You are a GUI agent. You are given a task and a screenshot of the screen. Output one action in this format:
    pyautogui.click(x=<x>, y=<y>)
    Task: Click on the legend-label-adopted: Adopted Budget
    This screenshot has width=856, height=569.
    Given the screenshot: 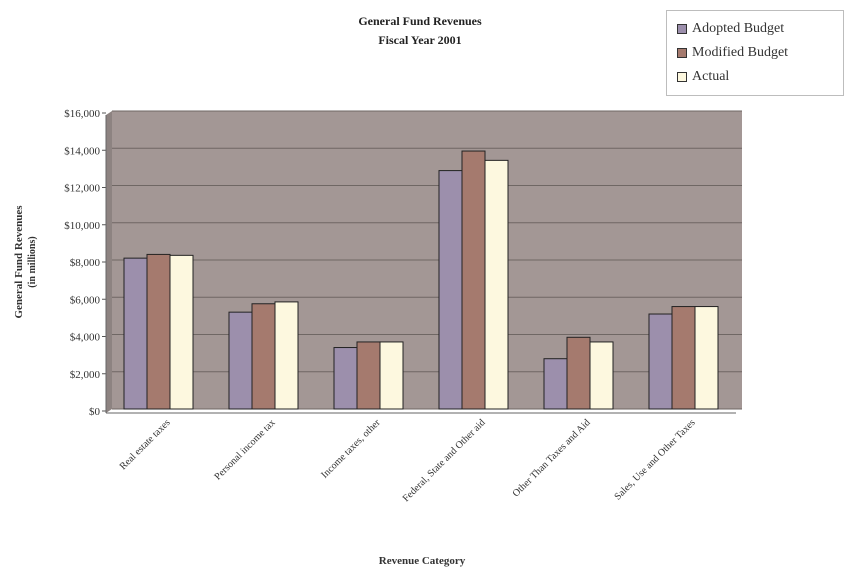 What is the action you would take?
    pyautogui.click(x=738, y=28)
    